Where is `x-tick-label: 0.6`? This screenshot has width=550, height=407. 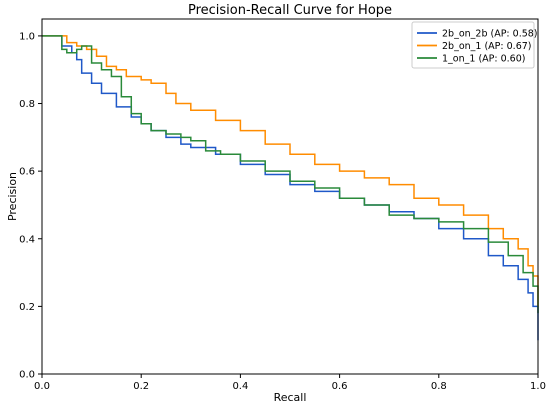
x-tick-label: 0.6 is located at coordinates (340, 386).